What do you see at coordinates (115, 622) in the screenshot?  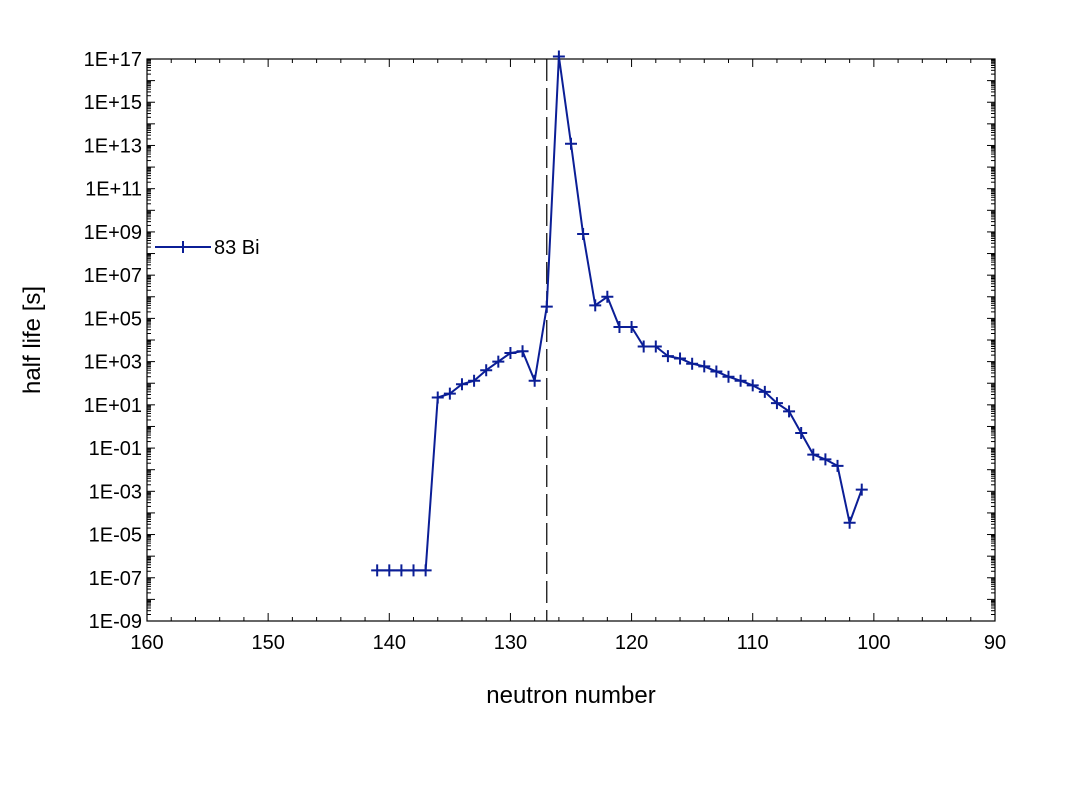 I see `y-tick-label: 1E-09` at bounding box center [115, 622].